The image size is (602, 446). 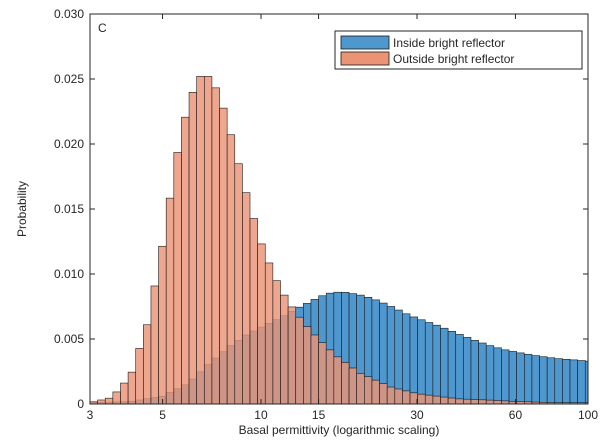 What do you see at coordinates (365, 42) in the screenshot?
I see `legend-swatch-inside` at bounding box center [365, 42].